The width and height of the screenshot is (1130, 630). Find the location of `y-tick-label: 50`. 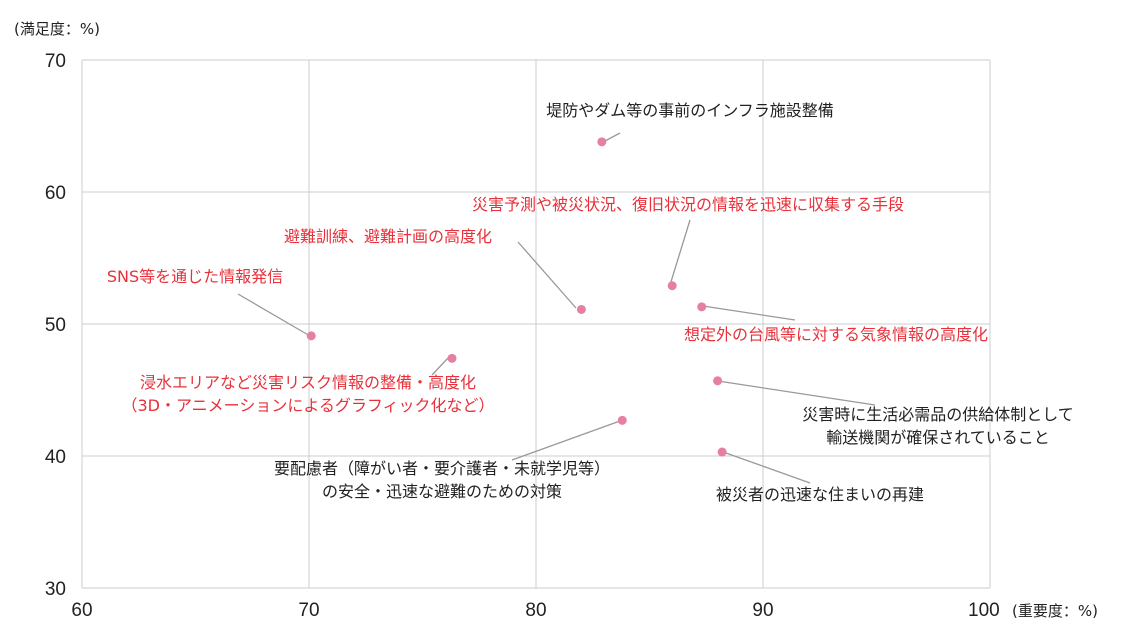

y-tick-label: 50 is located at coordinates (55, 325).